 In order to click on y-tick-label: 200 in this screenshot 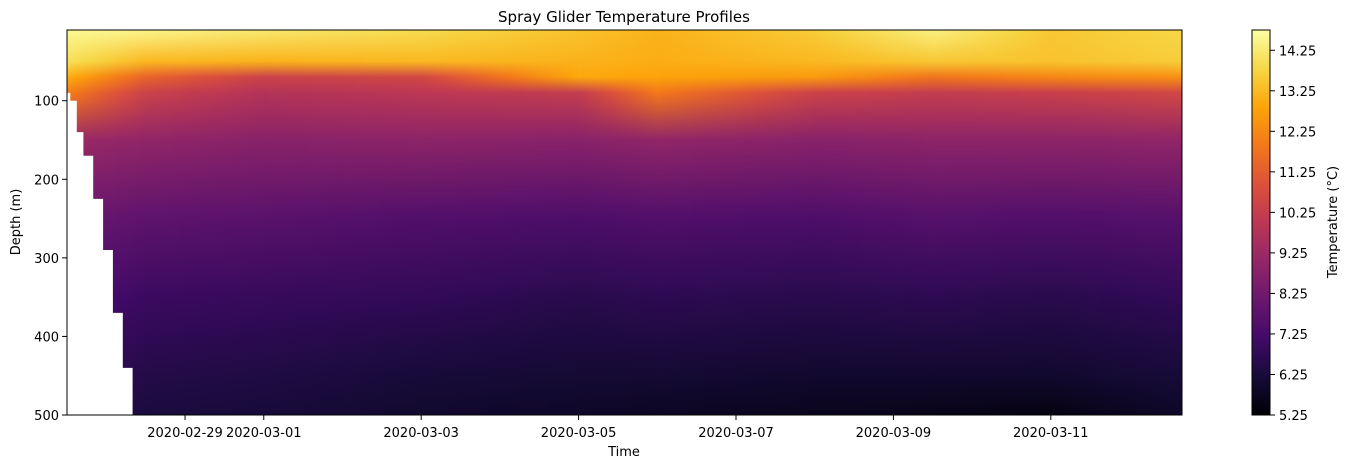, I will do `click(46, 180)`.